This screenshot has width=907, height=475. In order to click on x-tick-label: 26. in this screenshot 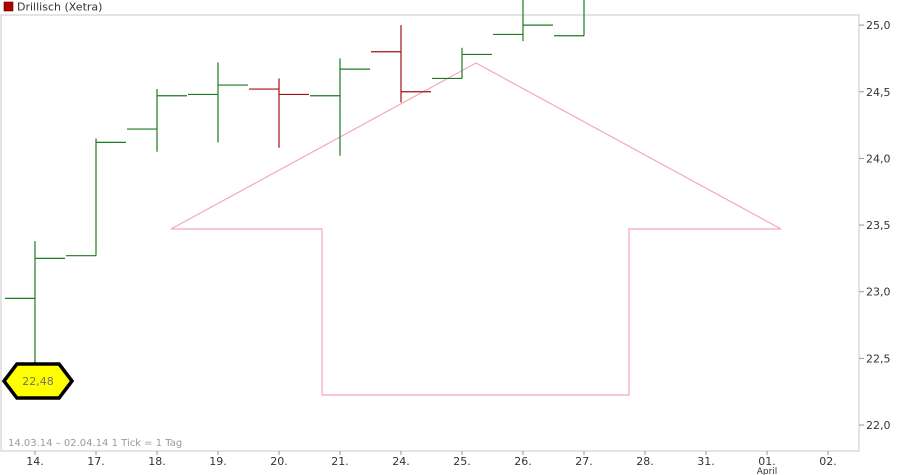, I will do `click(523, 461)`.